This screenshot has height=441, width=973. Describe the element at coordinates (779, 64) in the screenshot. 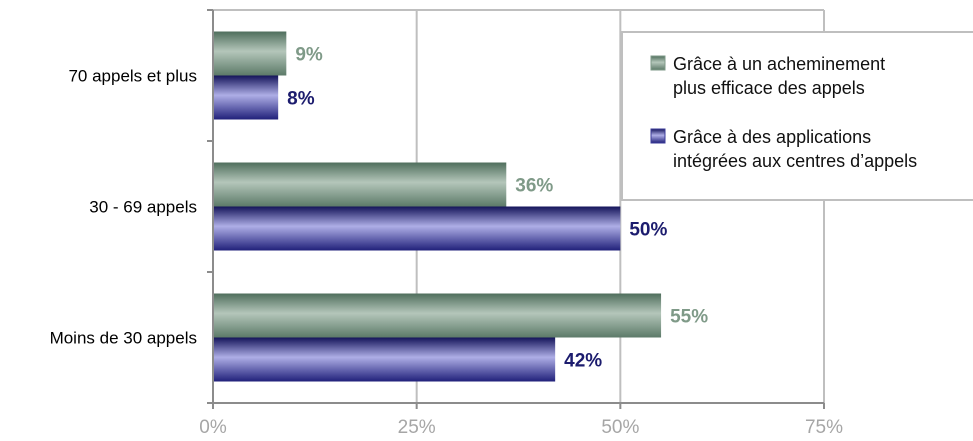

I see `legend-label: Grâce à un acheminement` at that location.